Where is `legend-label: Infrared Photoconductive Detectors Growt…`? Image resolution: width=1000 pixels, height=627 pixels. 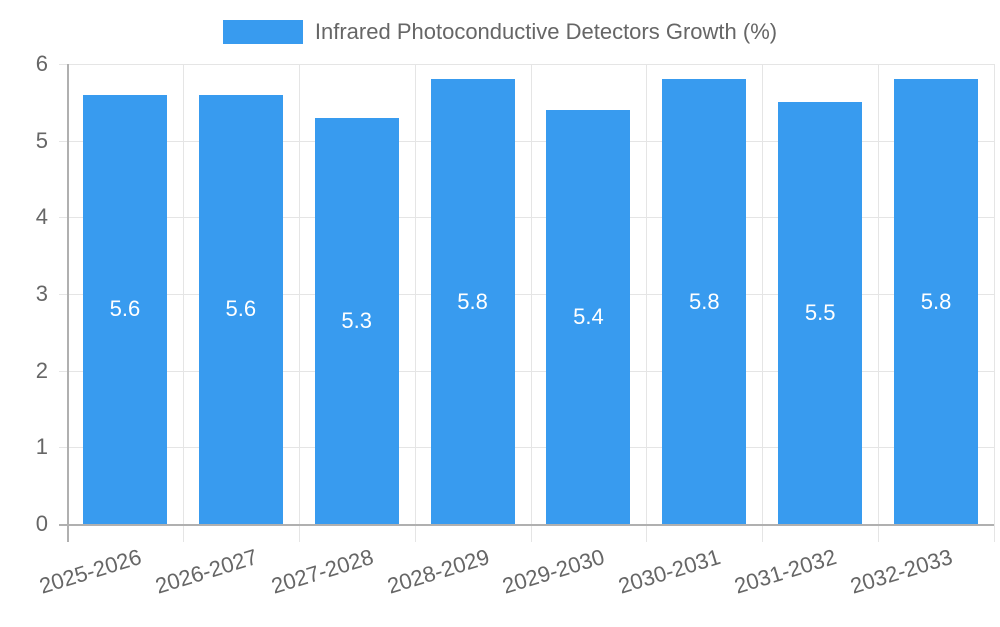
legend-label: Infrared Photoconductive Detectors Growt… is located at coordinates (546, 31).